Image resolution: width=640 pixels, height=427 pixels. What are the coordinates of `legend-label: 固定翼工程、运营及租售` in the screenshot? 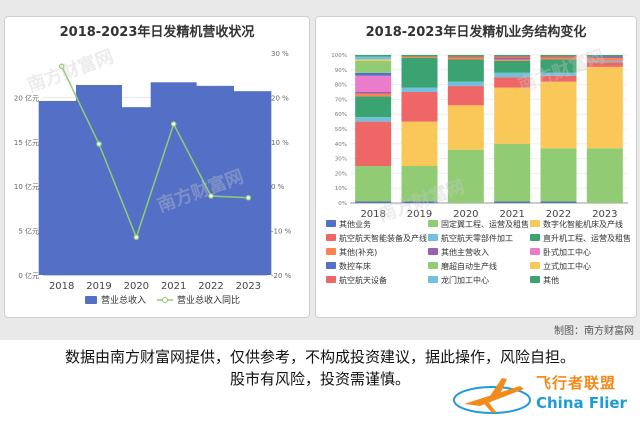 It's located at (485, 224).